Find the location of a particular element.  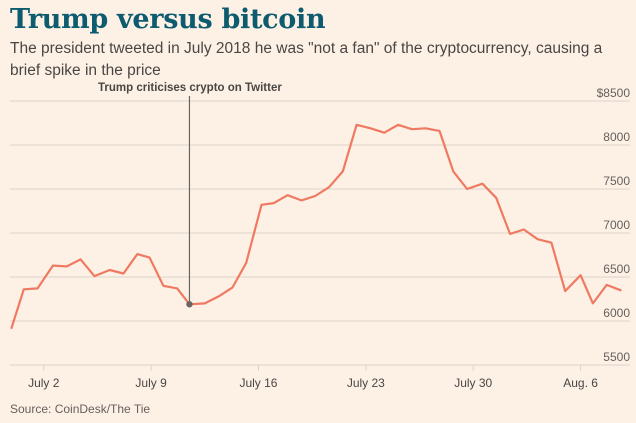

x-tick-label: July 16 is located at coordinates (258, 383).